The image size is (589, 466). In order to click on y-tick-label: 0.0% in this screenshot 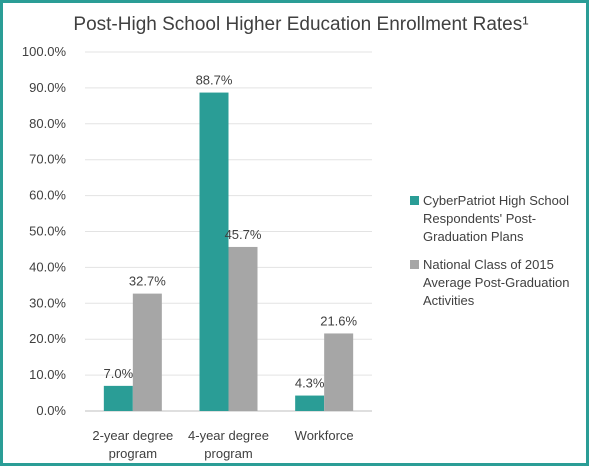, I will do `click(51, 410)`.